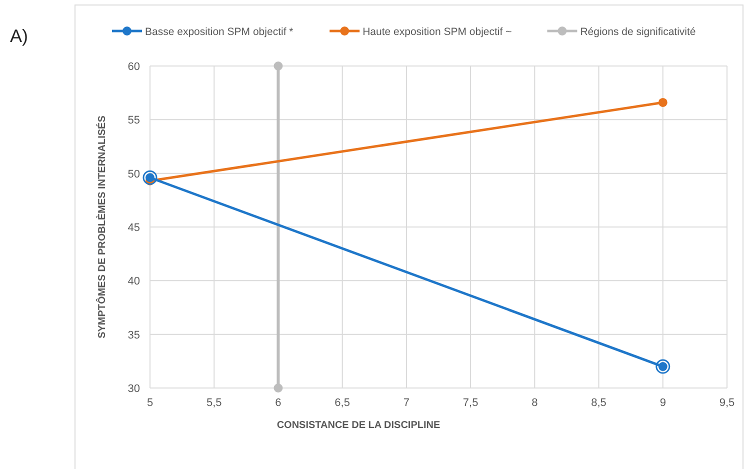 The height and width of the screenshot is (469, 746). Describe the element at coordinates (638, 32) in the screenshot. I see `legend-label: Régions de significativité` at that location.